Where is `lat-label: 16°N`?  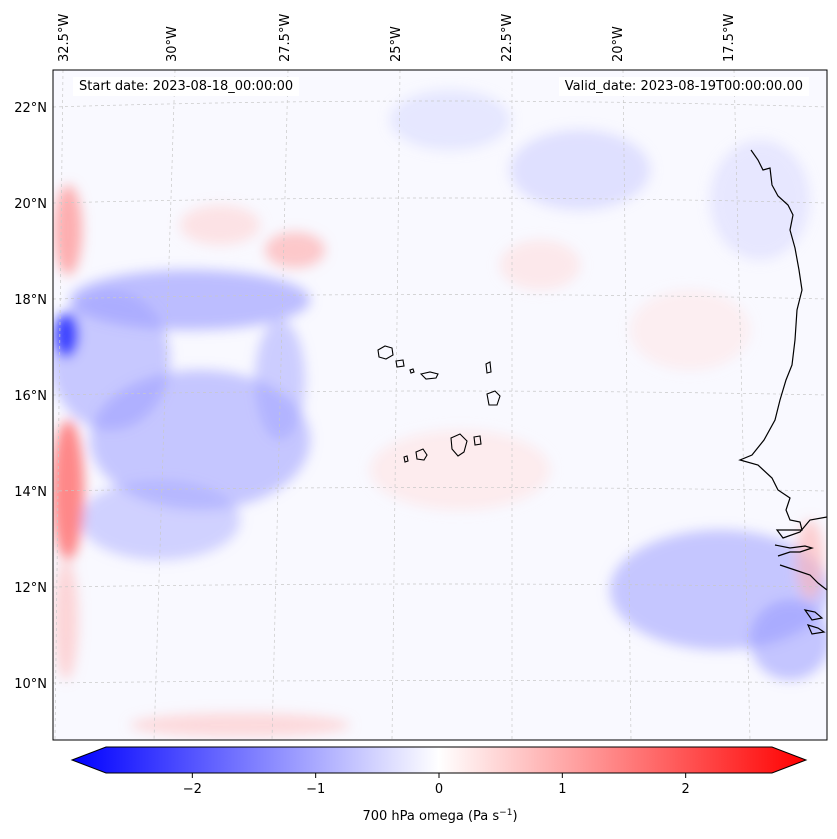
lat-label: 16°N is located at coordinates (30, 396).